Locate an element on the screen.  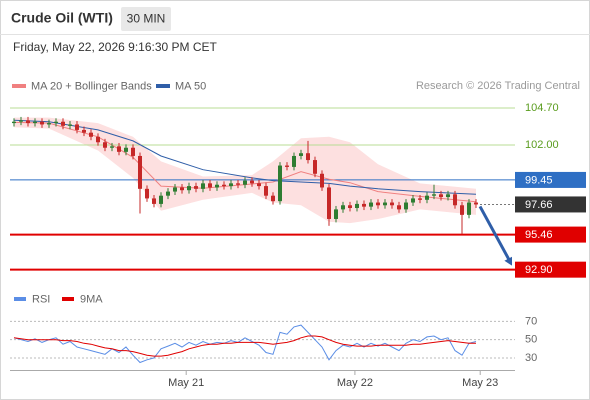
legend-label: RSI is located at coordinates (41, 299).